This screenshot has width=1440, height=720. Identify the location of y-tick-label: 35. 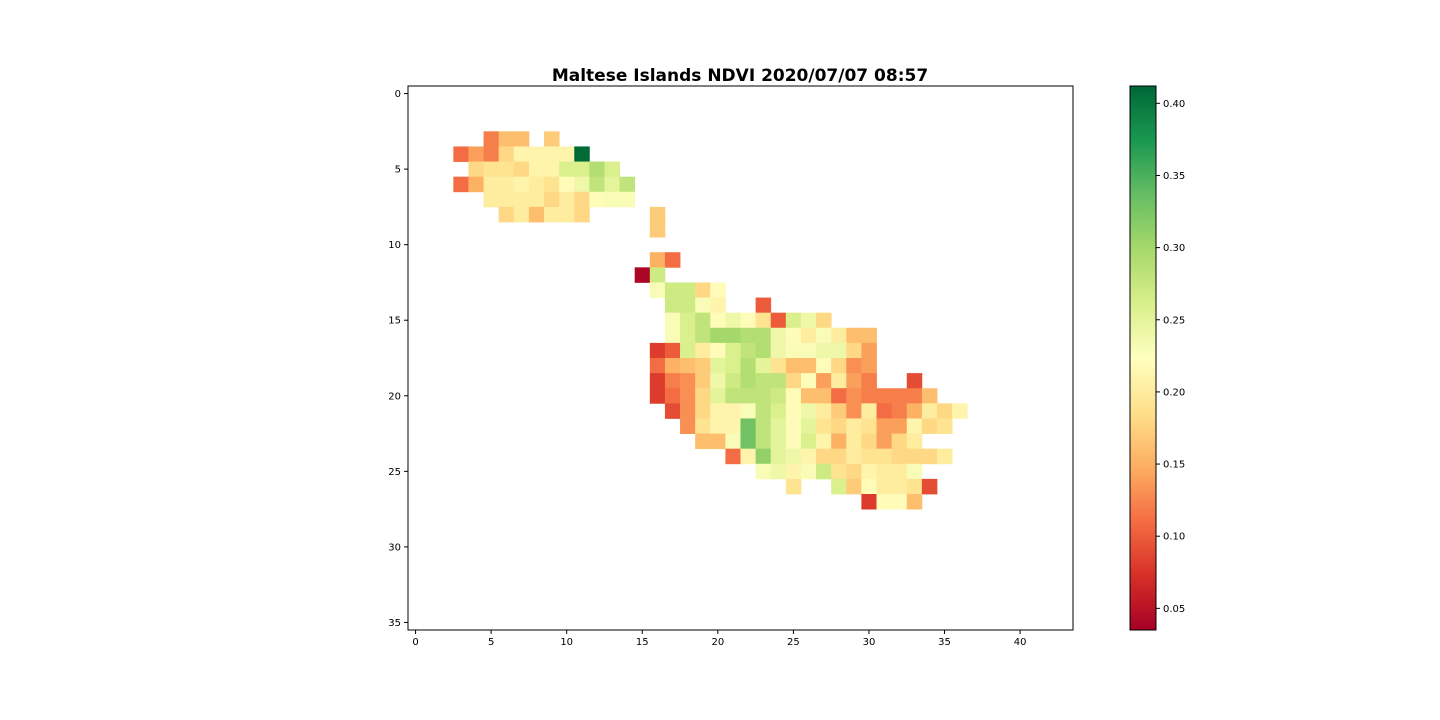
(394, 623).